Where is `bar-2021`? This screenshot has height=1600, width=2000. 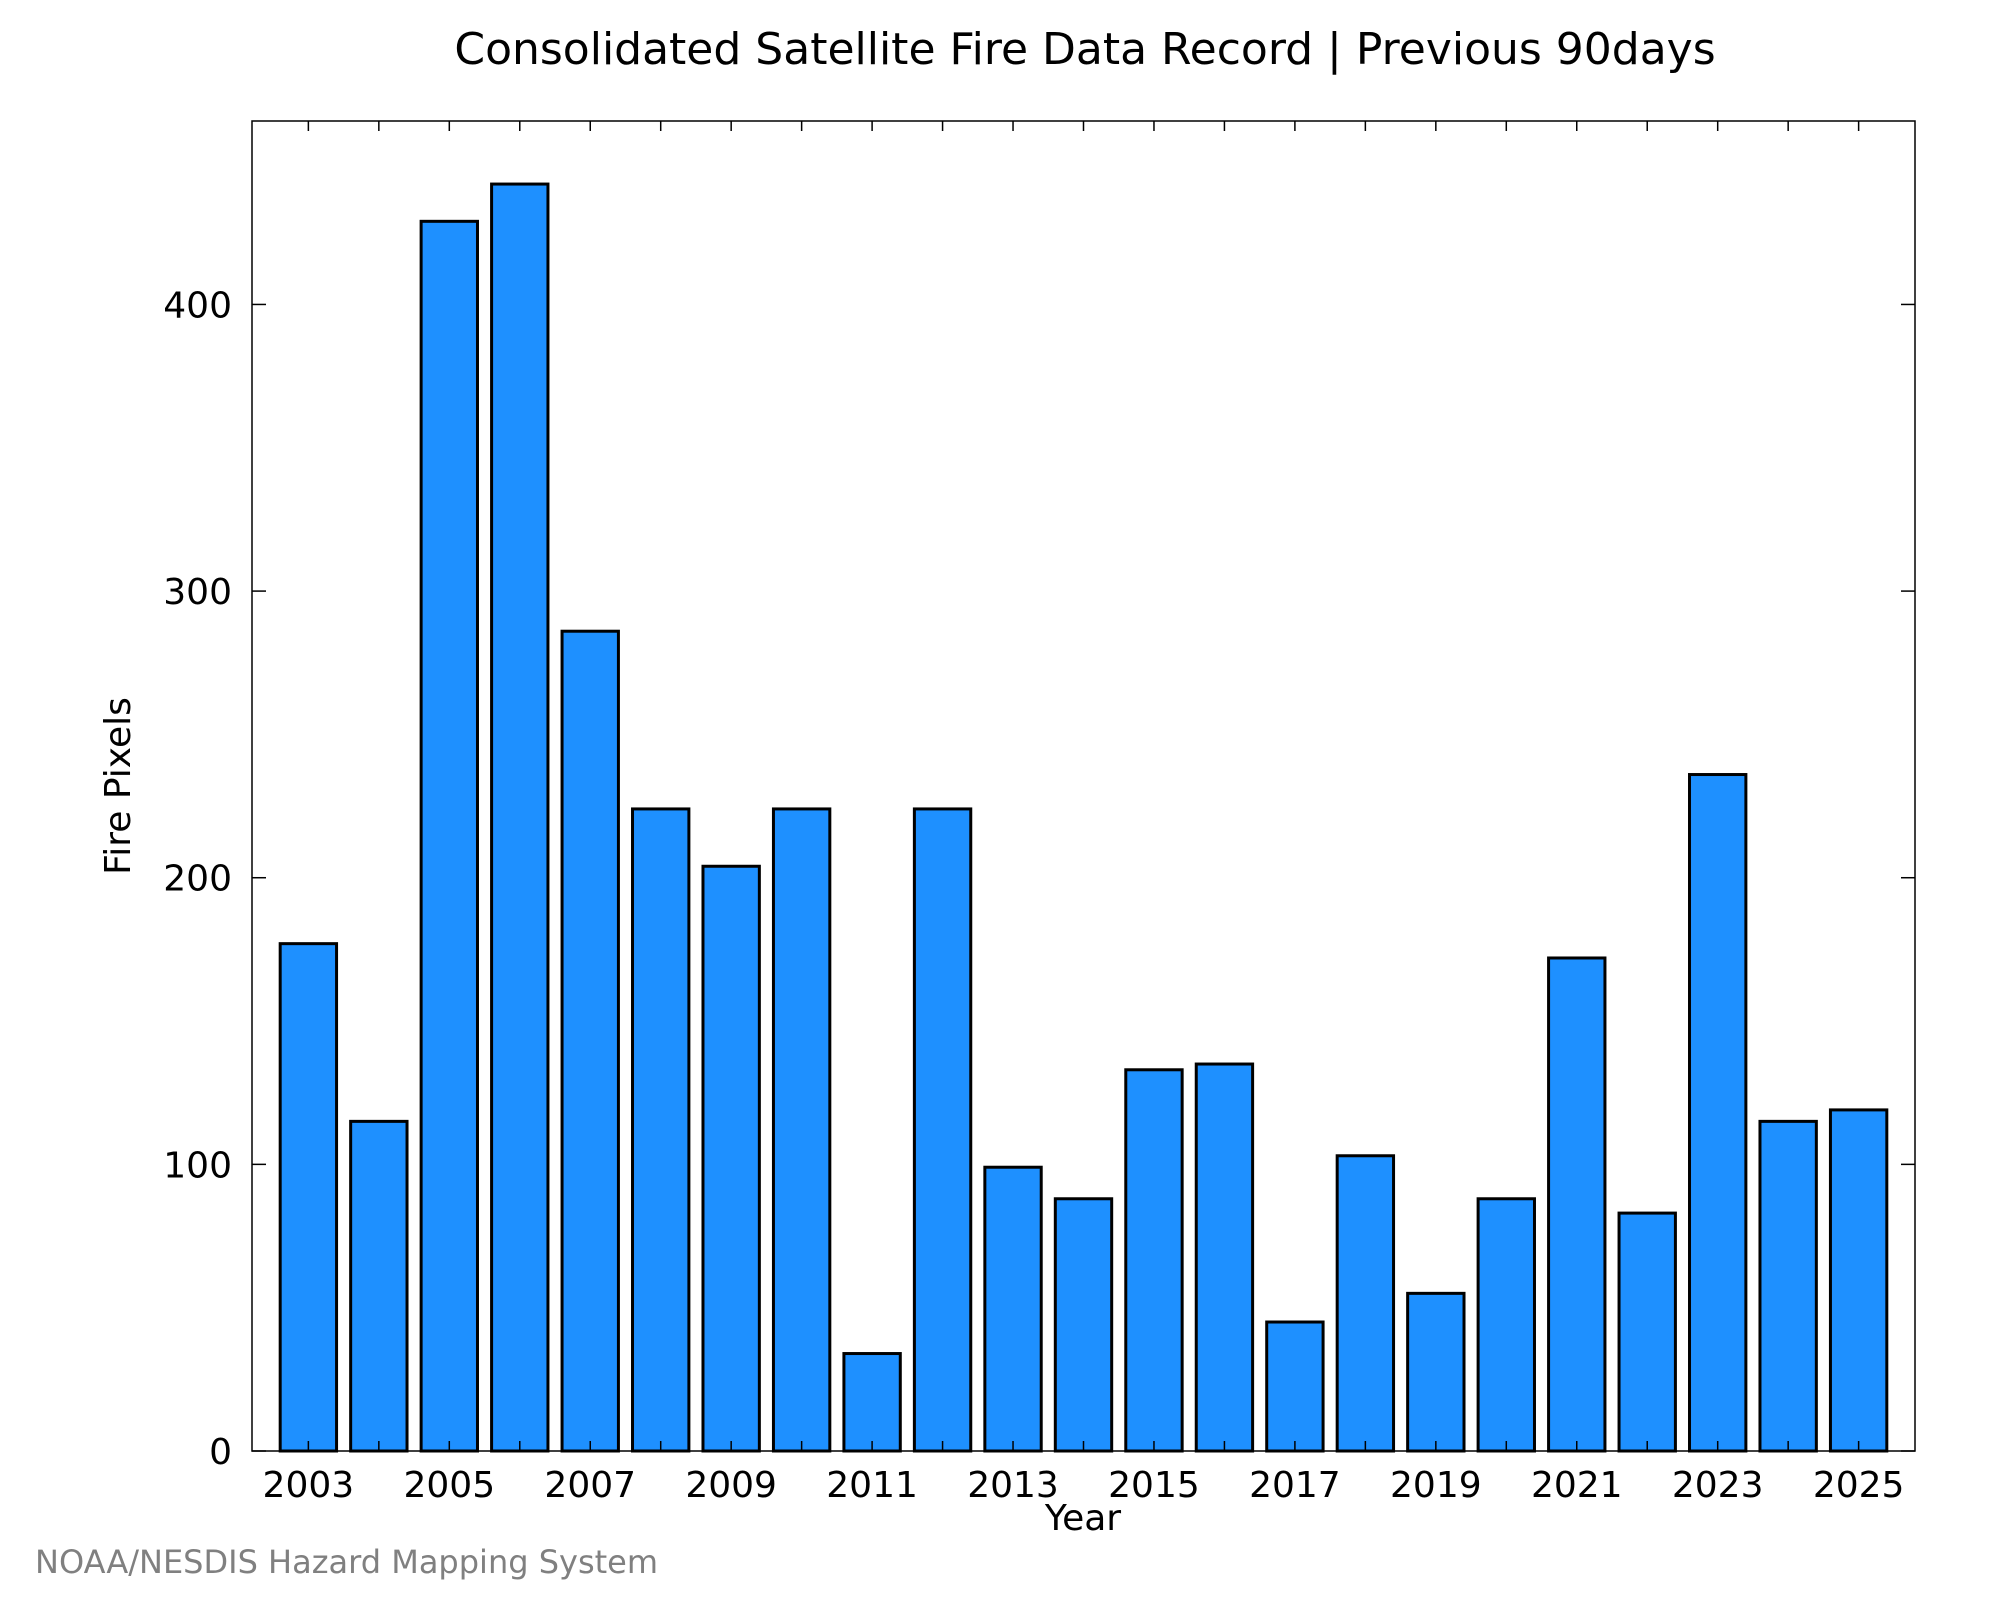 bar-2021 is located at coordinates (1577, 1204).